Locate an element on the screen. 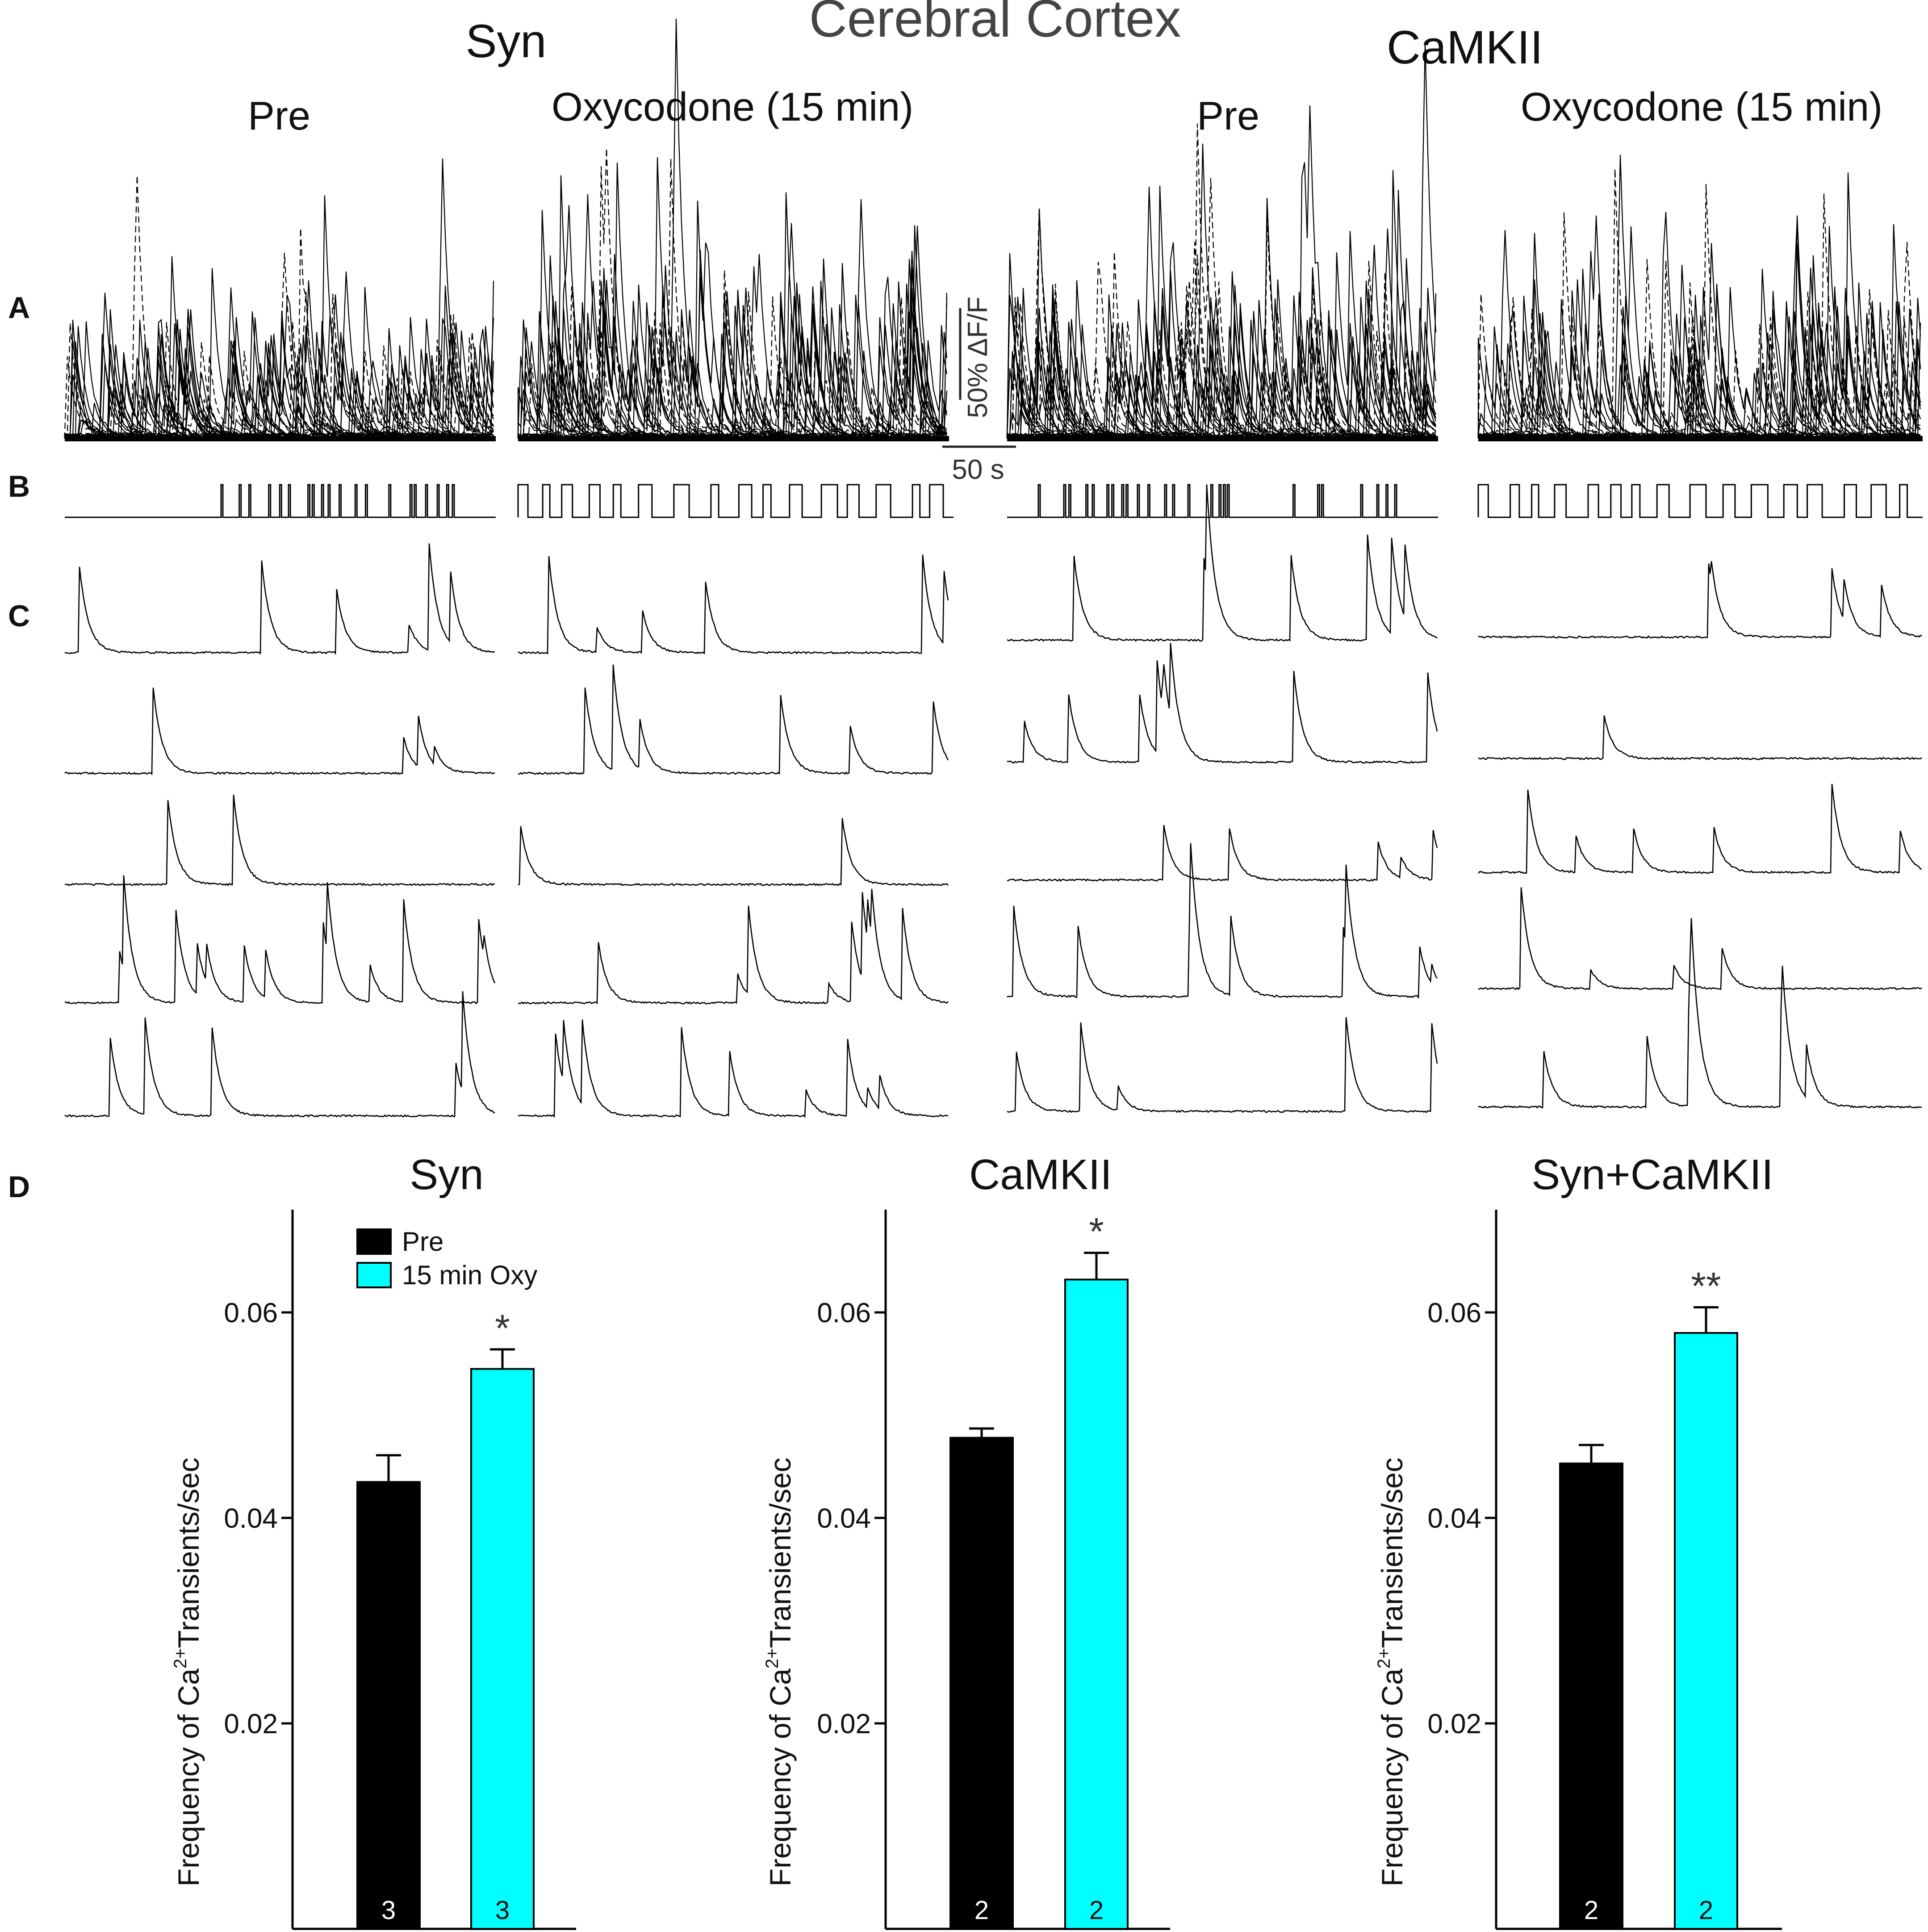 This screenshot has width=1928, height=1932. scale-bar-horizontal-label: 50 s is located at coordinates (978, 469).